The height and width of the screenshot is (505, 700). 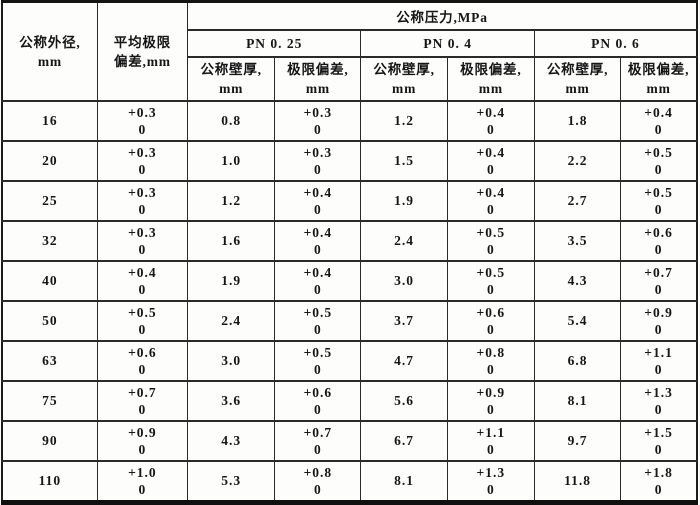 I want to click on cell-wall-thickness-pn04: 3.0, so click(x=404, y=281).